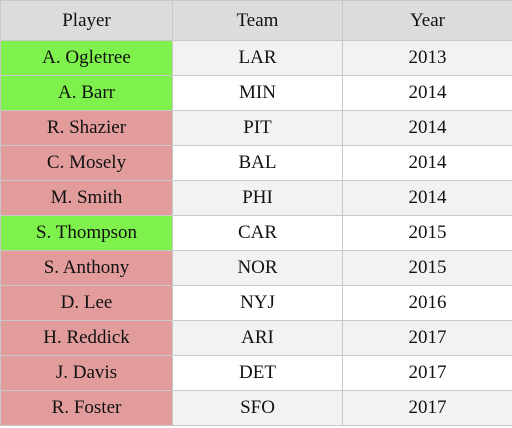 This screenshot has width=512, height=428. What do you see at coordinates (86, 338) in the screenshot?
I see `player-cell: H. Reddick` at bounding box center [86, 338].